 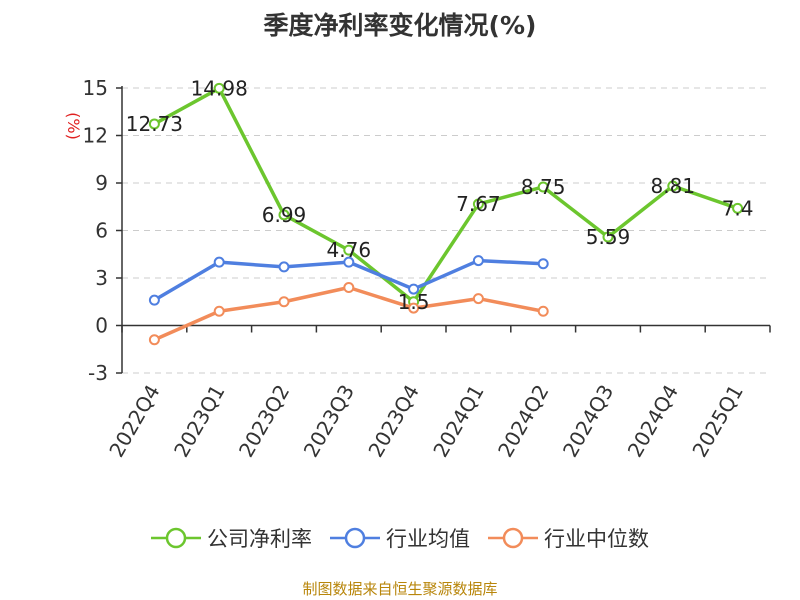 I want to click on legend-item: 公司净利率, so click(x=231, y=538).